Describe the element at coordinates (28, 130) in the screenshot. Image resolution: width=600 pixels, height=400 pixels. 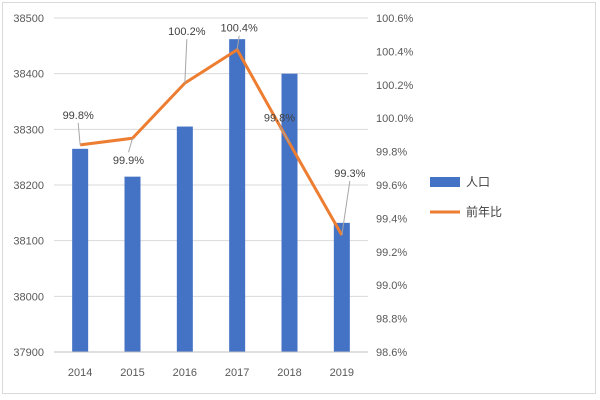
I see `y-left-tick-label: 38300` at that location.